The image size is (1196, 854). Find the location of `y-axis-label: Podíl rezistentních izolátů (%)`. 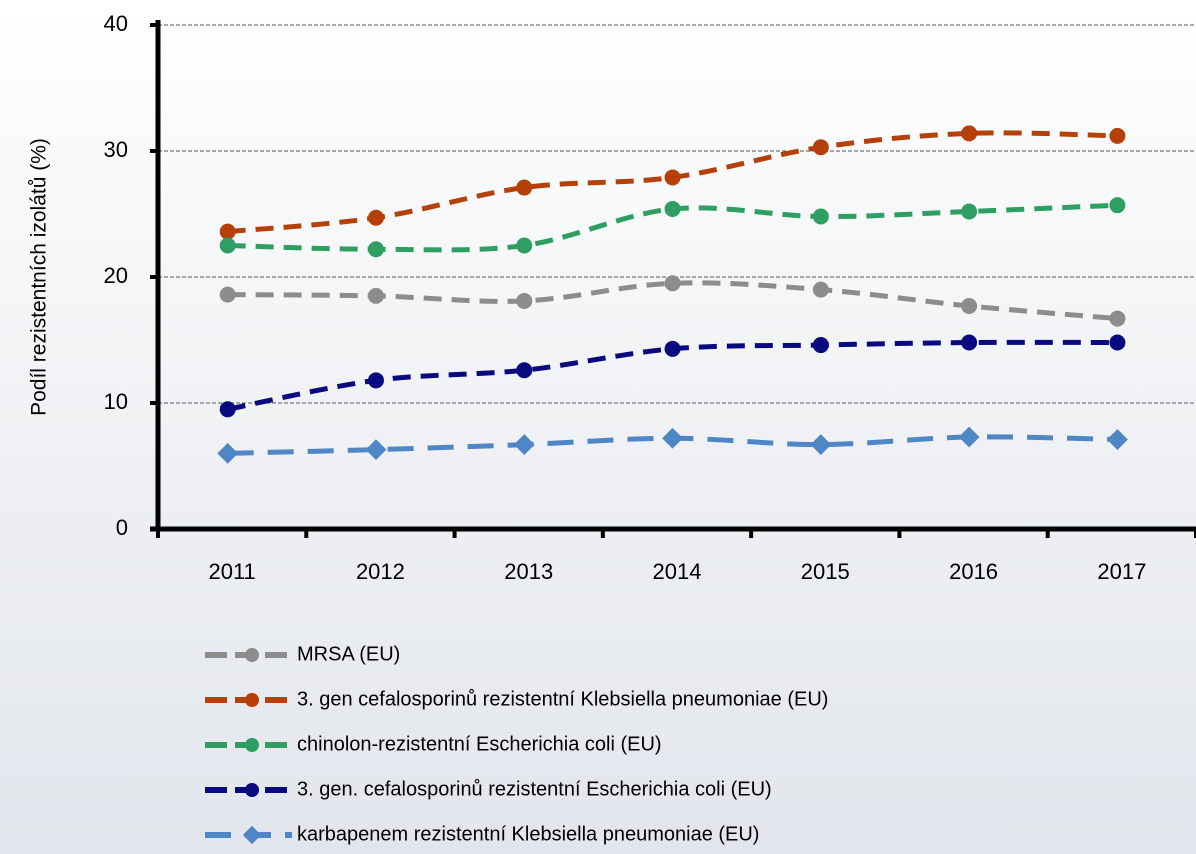

y-axis-label: Podíl rezistentních izolátů (%) is located at coordinates (39, 277).